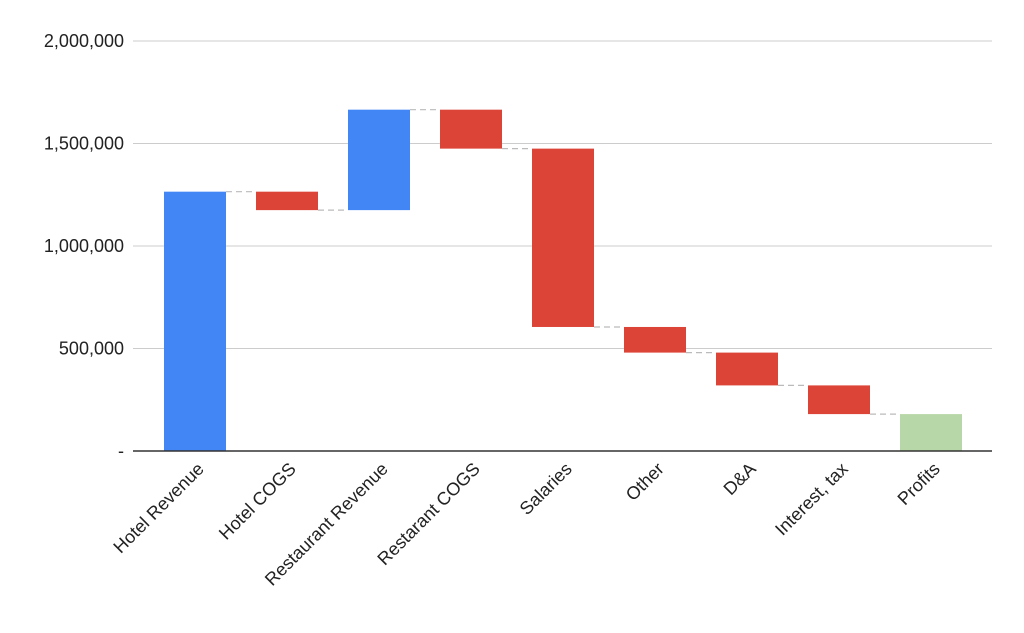 The height and width of the screenshot is (633, 1024). What do you see at coordinates (158, 508) in the screenshot?
I see `x-category-label: Hotel Revenue` at bounding box center [158, 508].